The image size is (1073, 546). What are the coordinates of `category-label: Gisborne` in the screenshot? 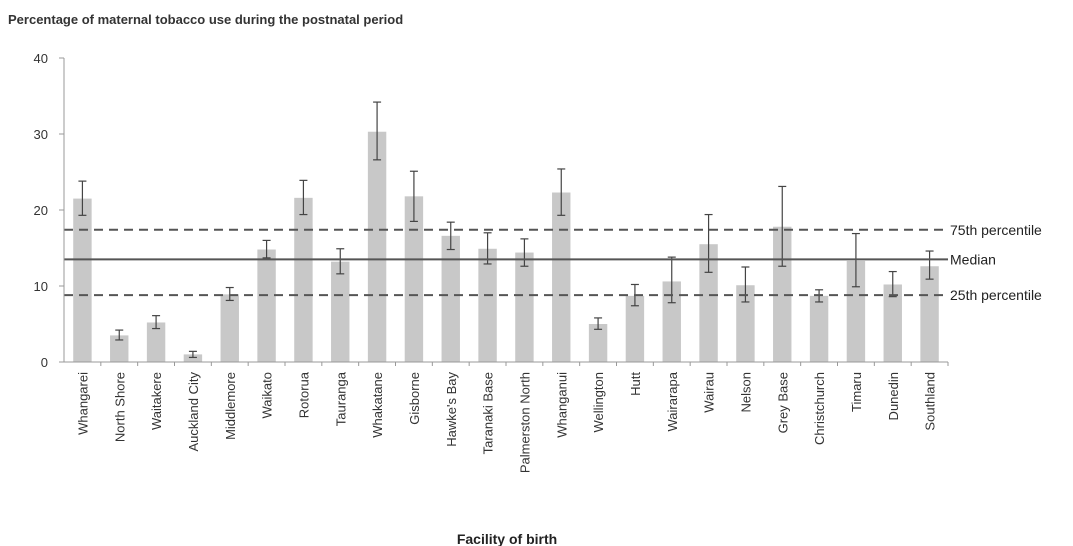 It's located at (414, 398).